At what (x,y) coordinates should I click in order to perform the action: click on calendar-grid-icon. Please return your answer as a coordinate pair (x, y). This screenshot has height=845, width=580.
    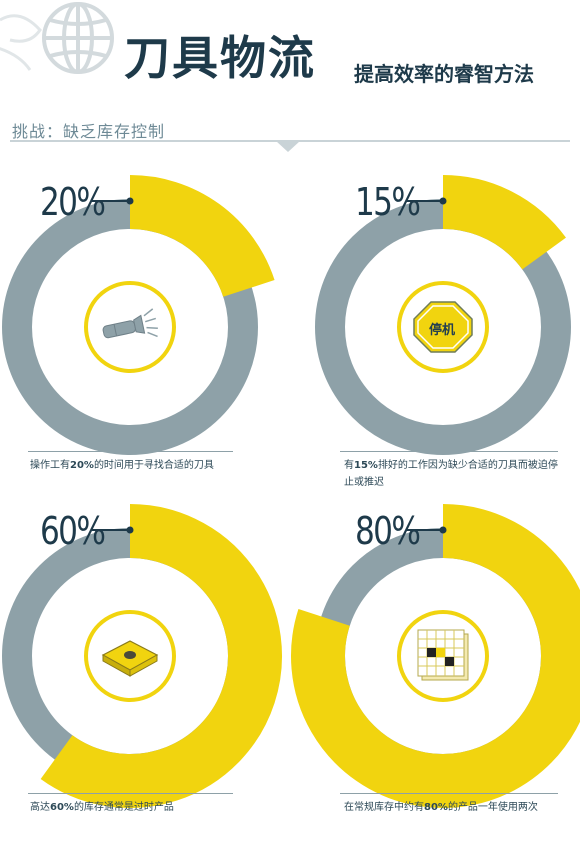
    Looking at the image, I should click on (443, 655).